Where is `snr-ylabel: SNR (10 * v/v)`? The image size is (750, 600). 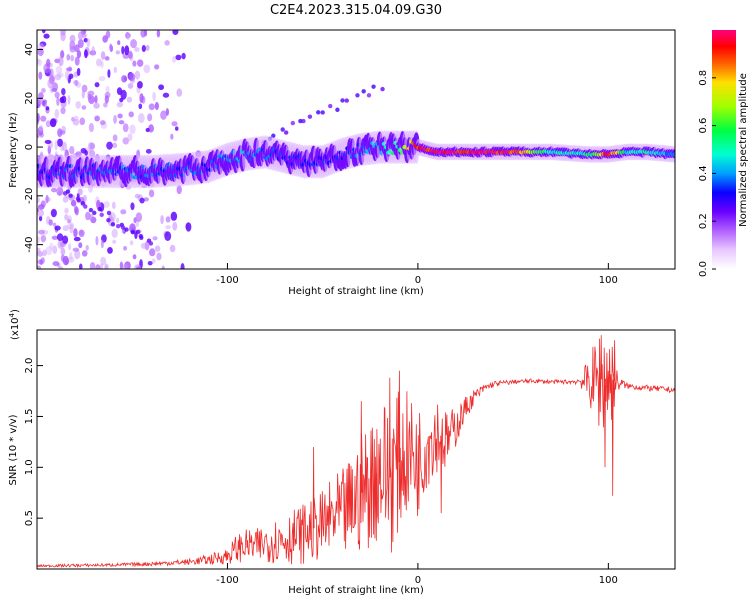 snr-ylabel: SNR (10 * v/v) is located at coordinates (13, 449).